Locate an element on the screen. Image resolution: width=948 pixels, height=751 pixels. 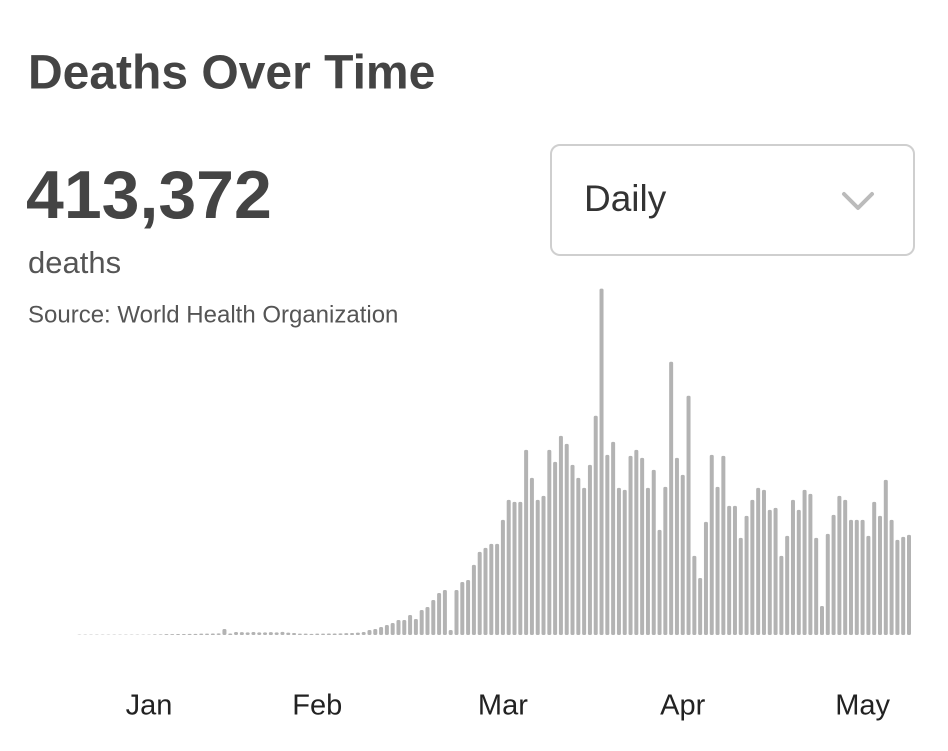
title: Deaths Over Time is located at coordinates (231, 73).